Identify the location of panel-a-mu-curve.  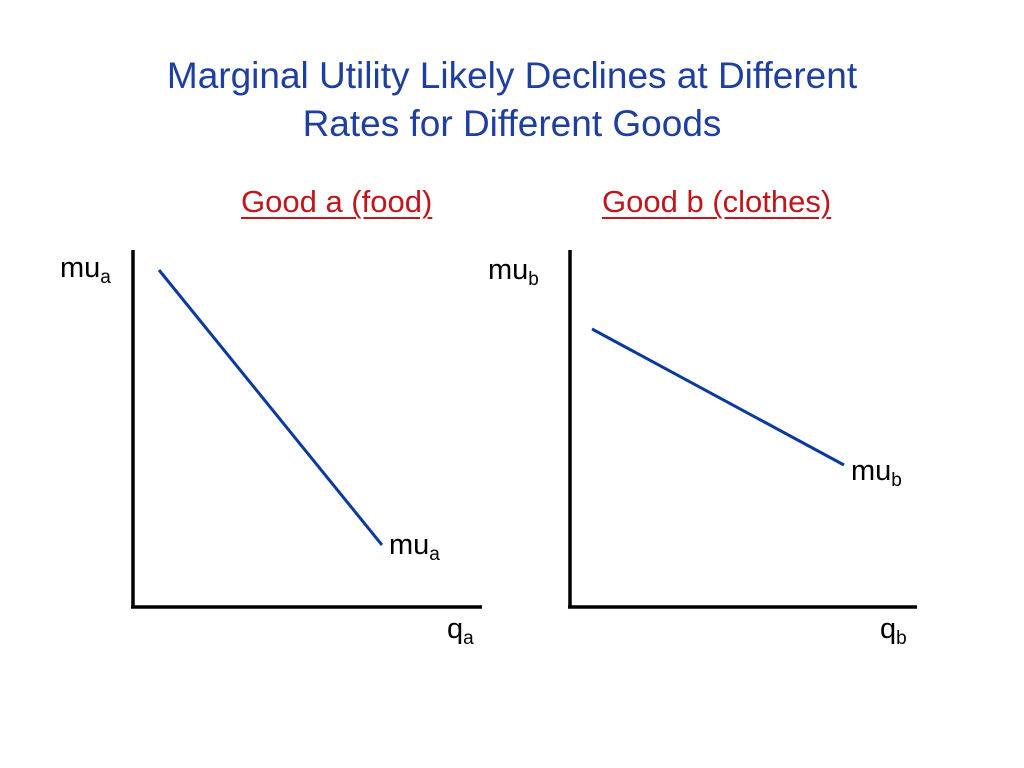
(270, 407).